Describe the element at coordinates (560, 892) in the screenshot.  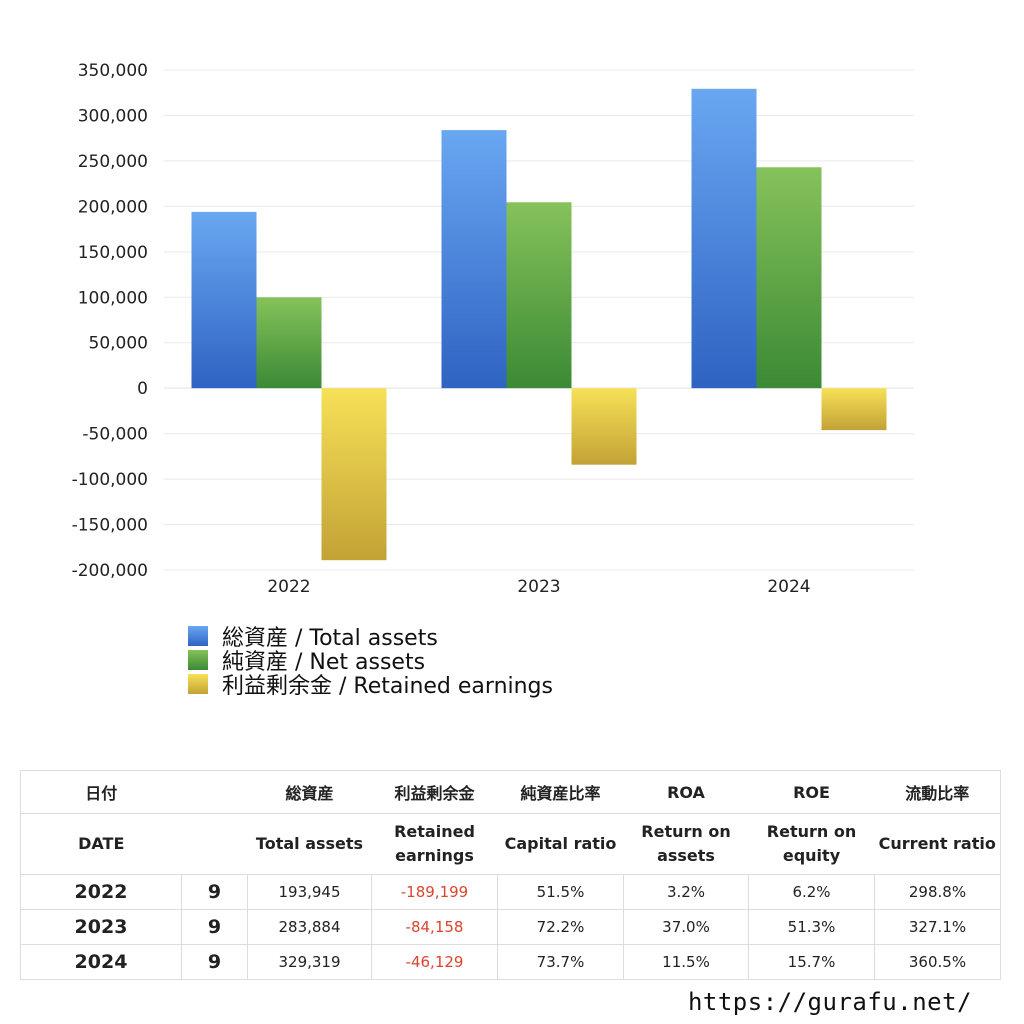
I see `row-capital-ratio: 51.5%` at that location.